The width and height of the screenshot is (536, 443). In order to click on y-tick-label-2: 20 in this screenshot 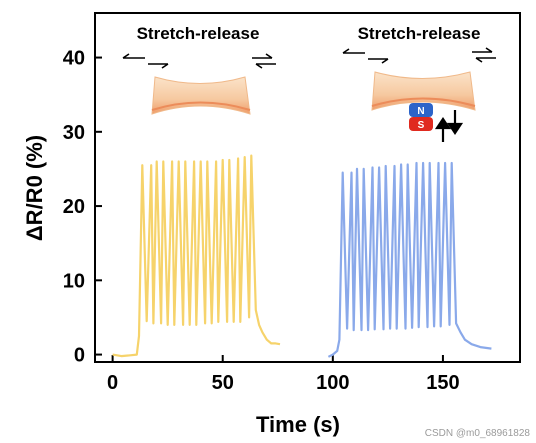, I will do `click(74, 207)`.